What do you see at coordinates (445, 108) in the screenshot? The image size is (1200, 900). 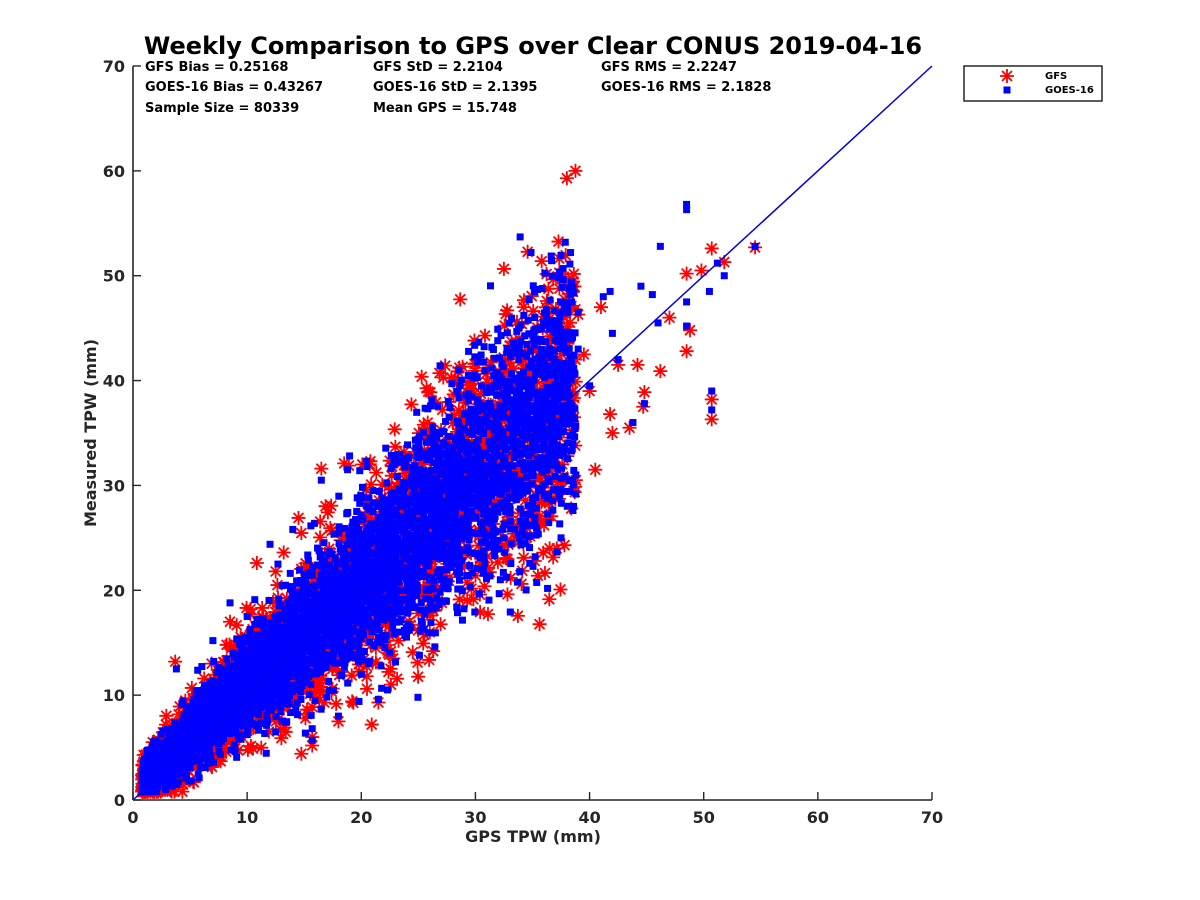 I see `stat-text: Mean GPS = 15.748` at bounding box center [445, 108].